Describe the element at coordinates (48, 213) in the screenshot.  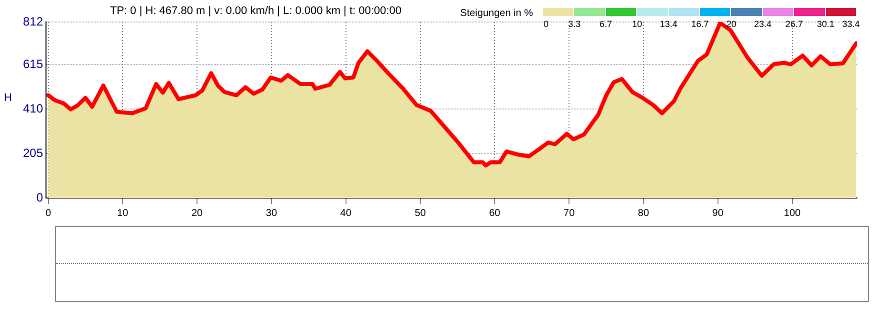
I see `x-tick-label: 0` at that location.